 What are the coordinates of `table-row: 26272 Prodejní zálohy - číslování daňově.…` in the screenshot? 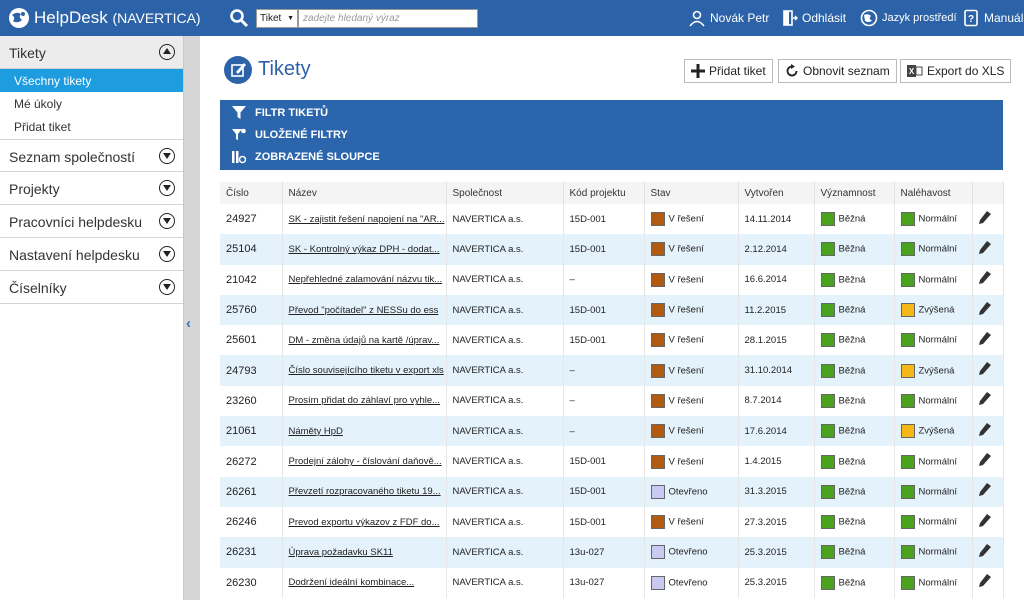 It's located at (612, 461).